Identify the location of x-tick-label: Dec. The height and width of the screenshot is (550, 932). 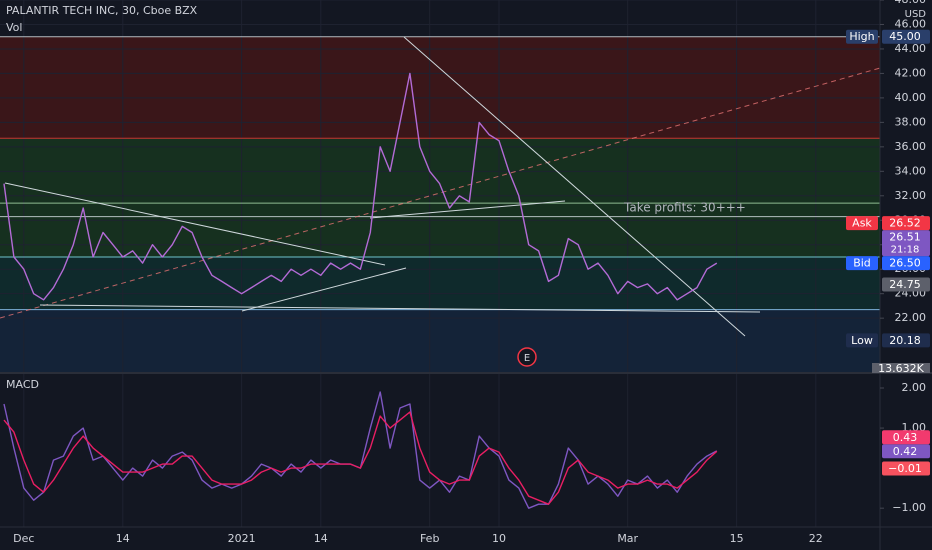
(23, 538).